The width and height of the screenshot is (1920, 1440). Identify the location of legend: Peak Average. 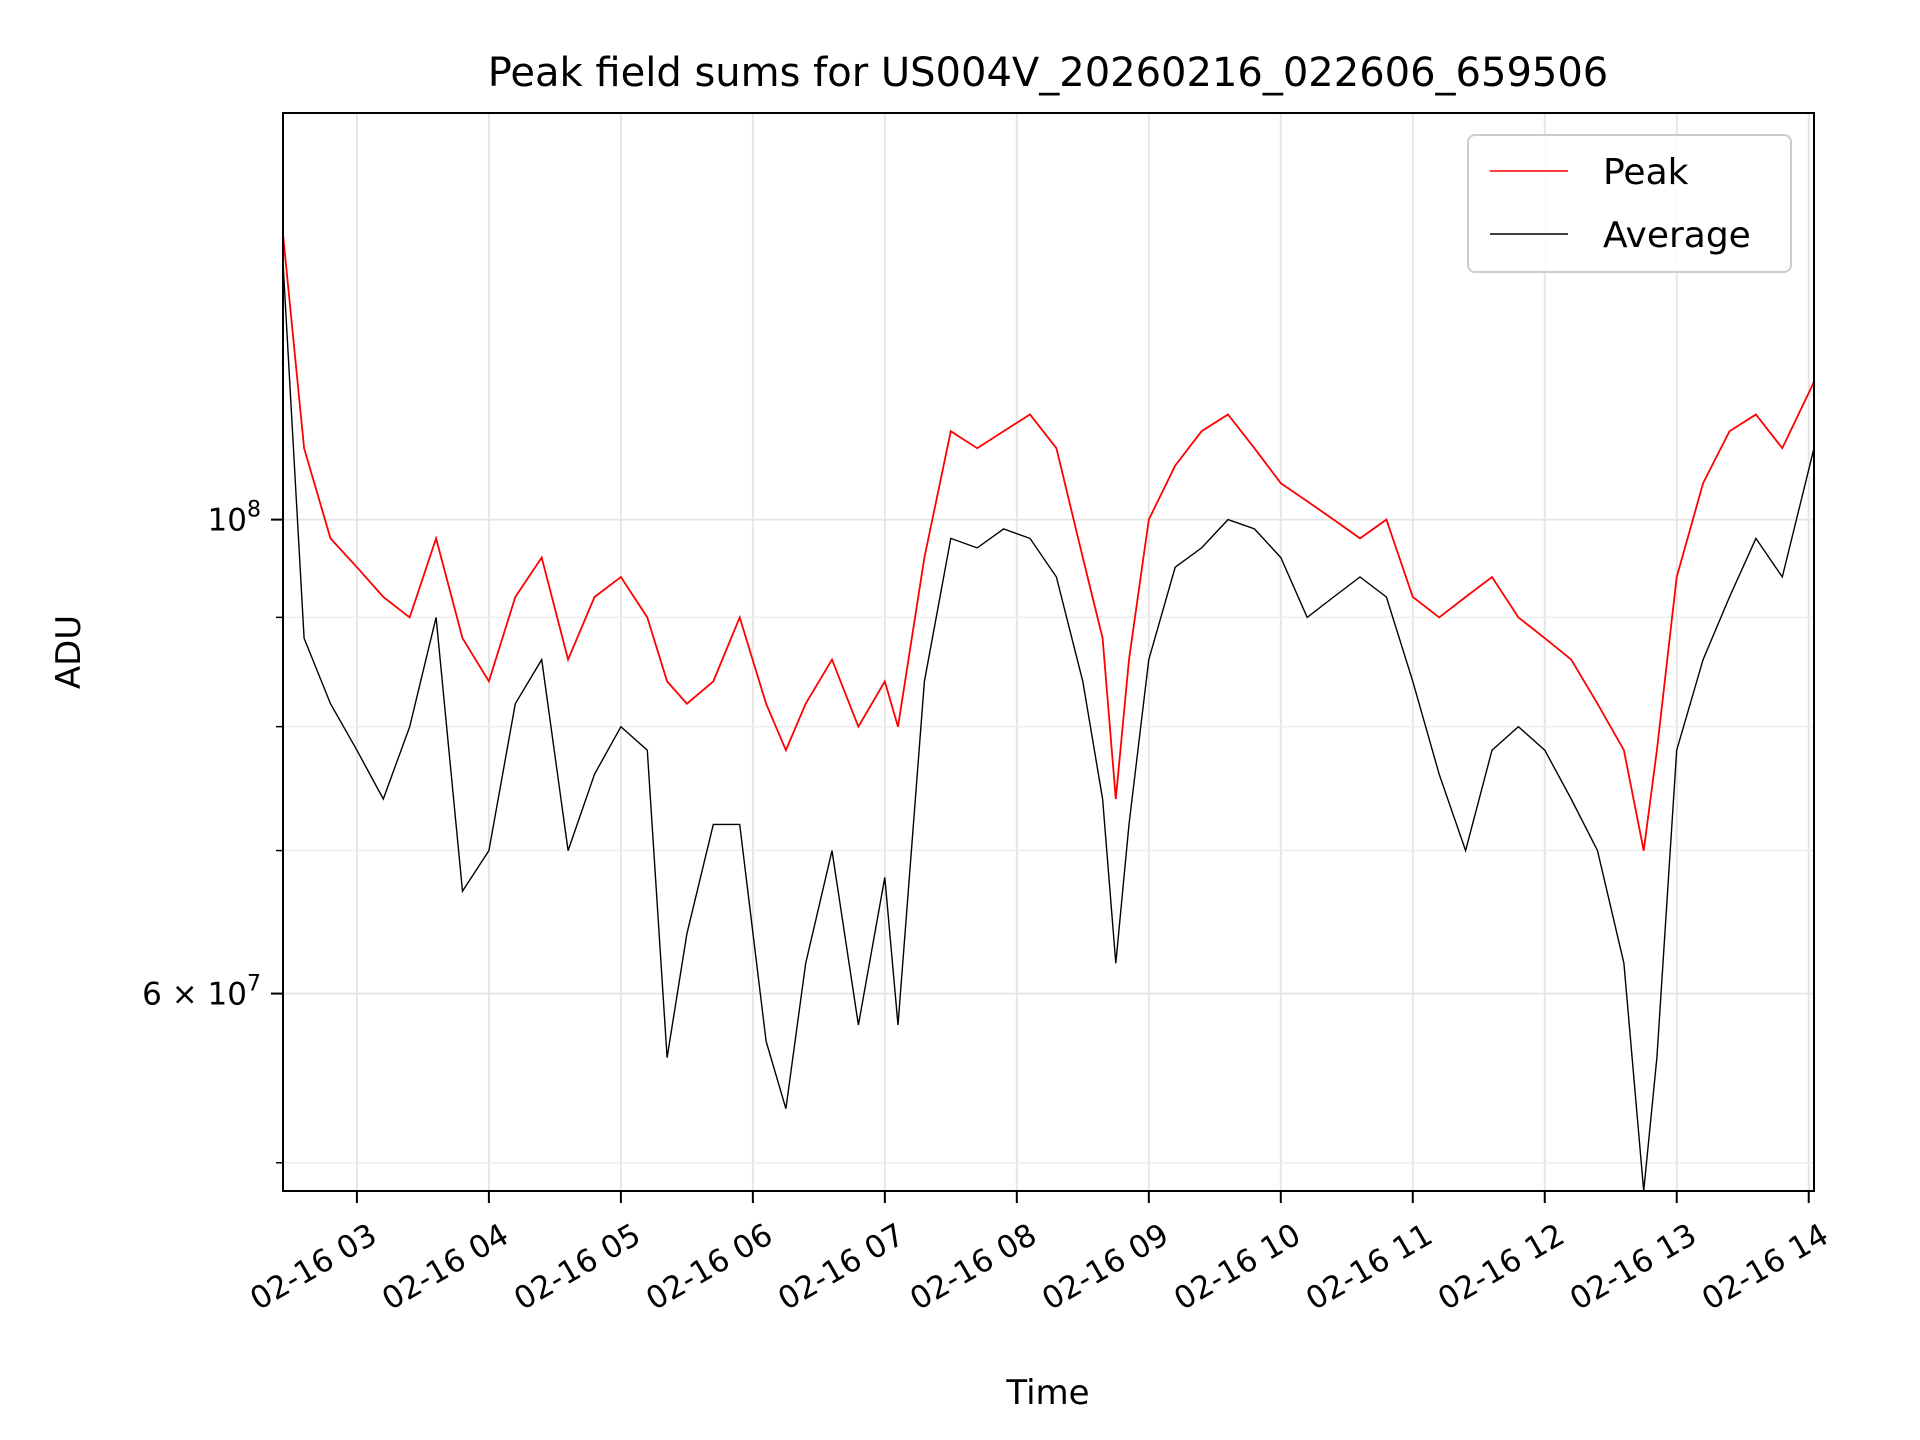
(1629, 203).